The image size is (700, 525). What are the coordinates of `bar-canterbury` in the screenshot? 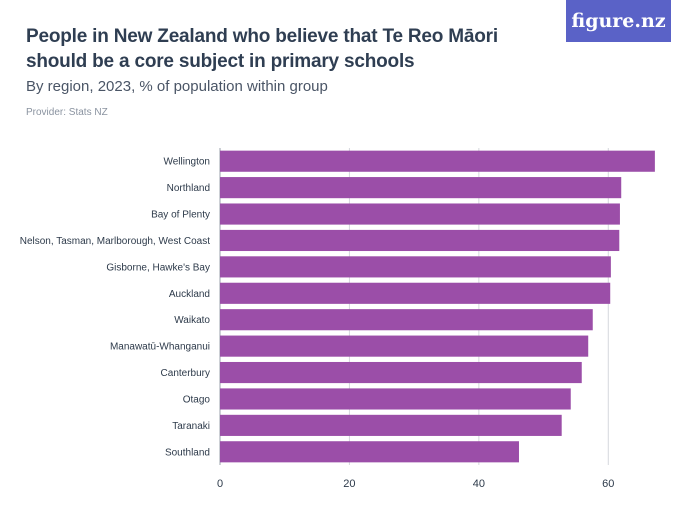 It's located at (401, 372).